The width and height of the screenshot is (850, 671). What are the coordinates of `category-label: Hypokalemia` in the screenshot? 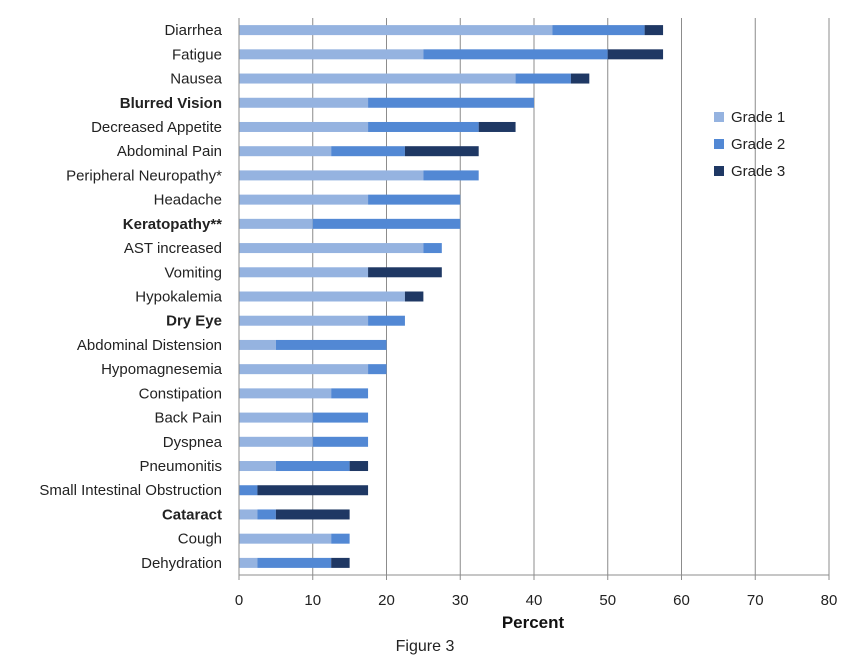 It's located at (178, 297).